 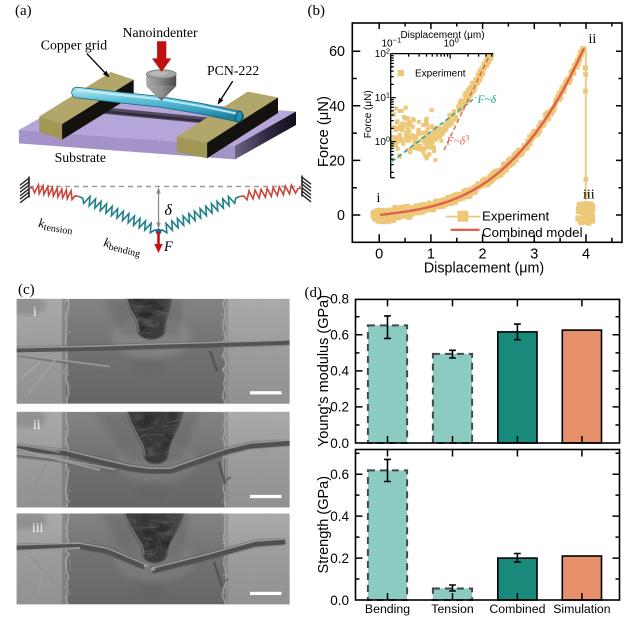 What do you see at coordinates (233, 70) in the screenshot?
I see `svg-text: PCN-222` at bounding box center [233, 70].